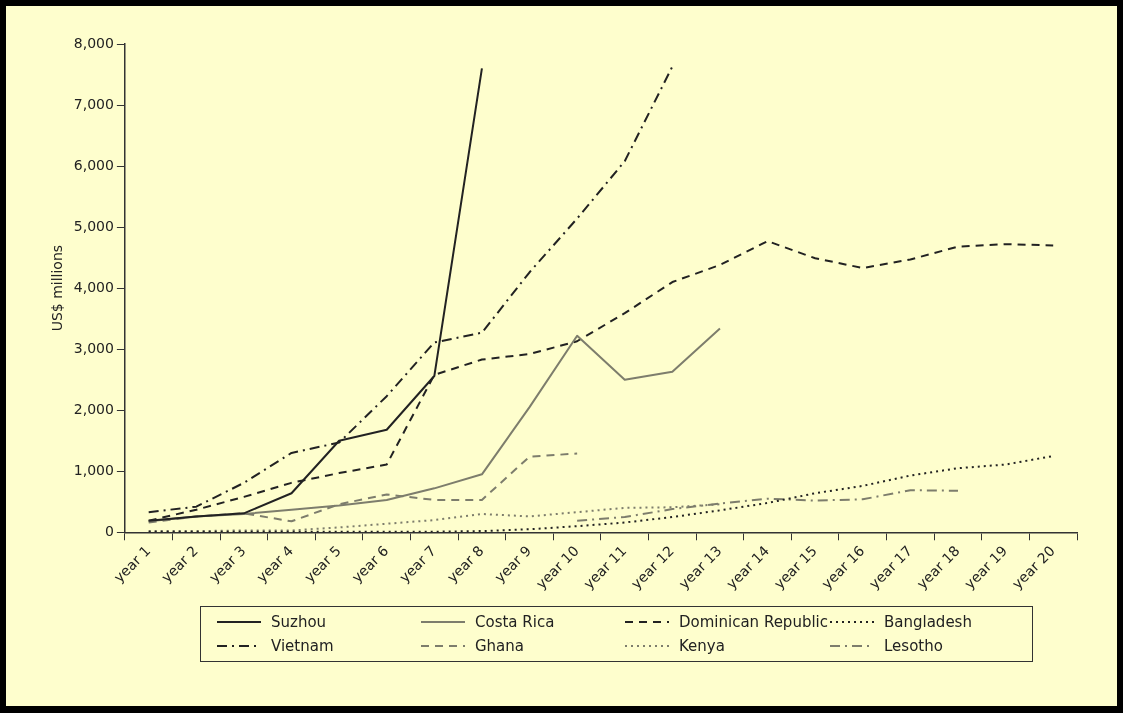 The height and width of the screenshot is (713, 1123). I want to click on legend-label: Suzhou, so click(299, 622).